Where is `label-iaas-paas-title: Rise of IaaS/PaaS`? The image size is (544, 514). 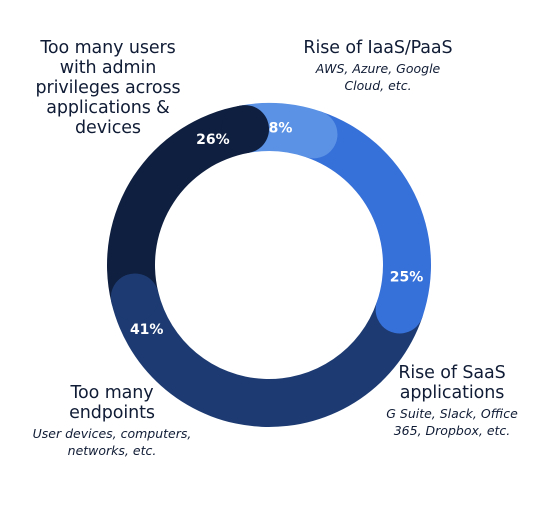 label-iaas-paas-title: Rise of IaaS/PaaS is located at coordinates (378, 48).